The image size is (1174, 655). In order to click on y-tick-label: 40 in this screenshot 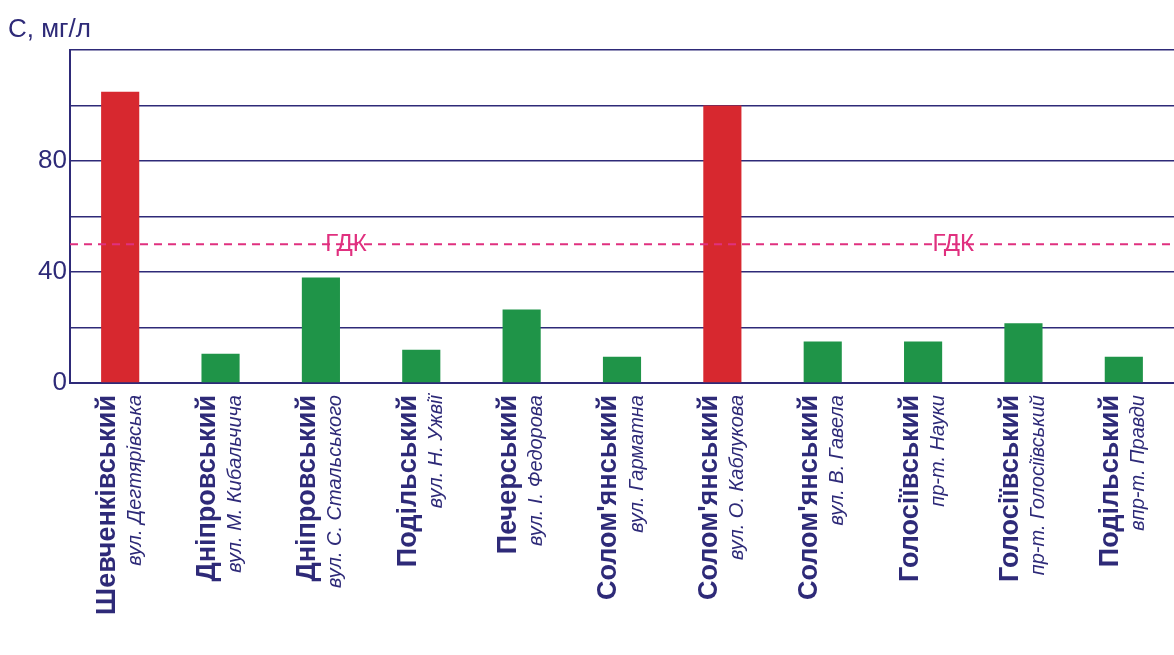, I will do `click(52, 270)`.